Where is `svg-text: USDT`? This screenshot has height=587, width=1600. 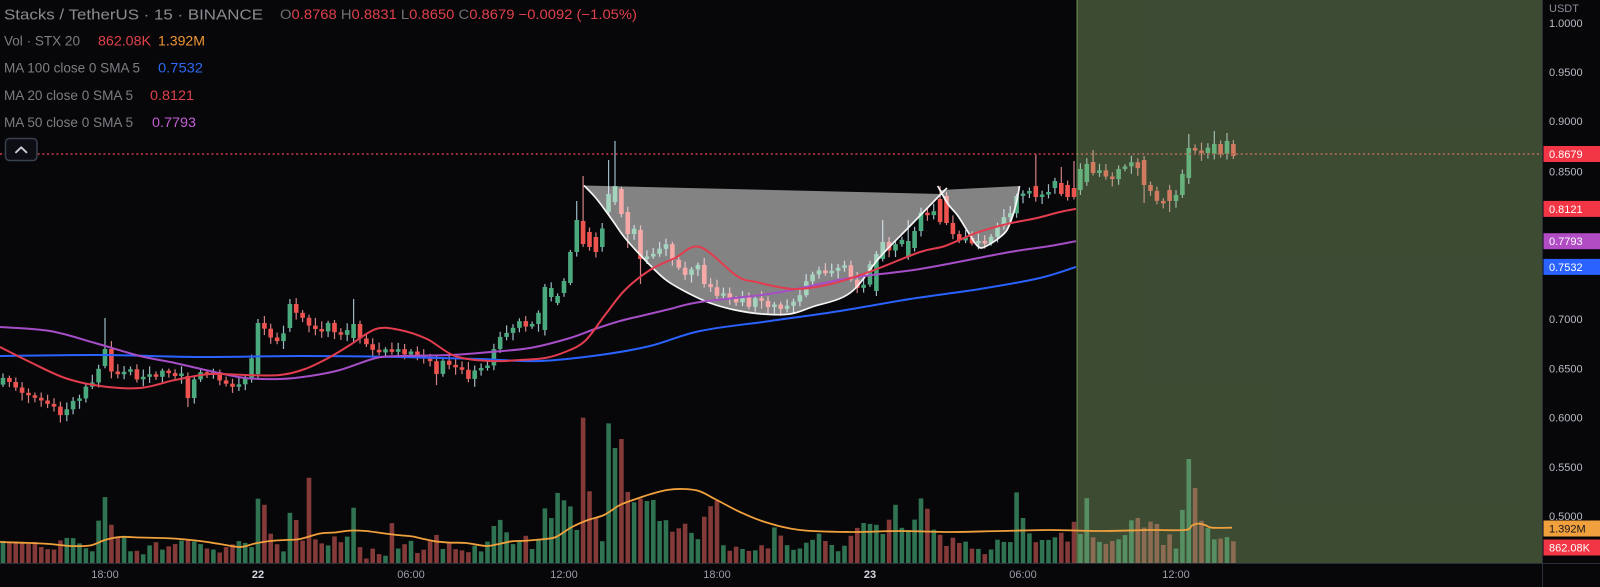
svg-text: USDT is located at coordinates (1564, 9).